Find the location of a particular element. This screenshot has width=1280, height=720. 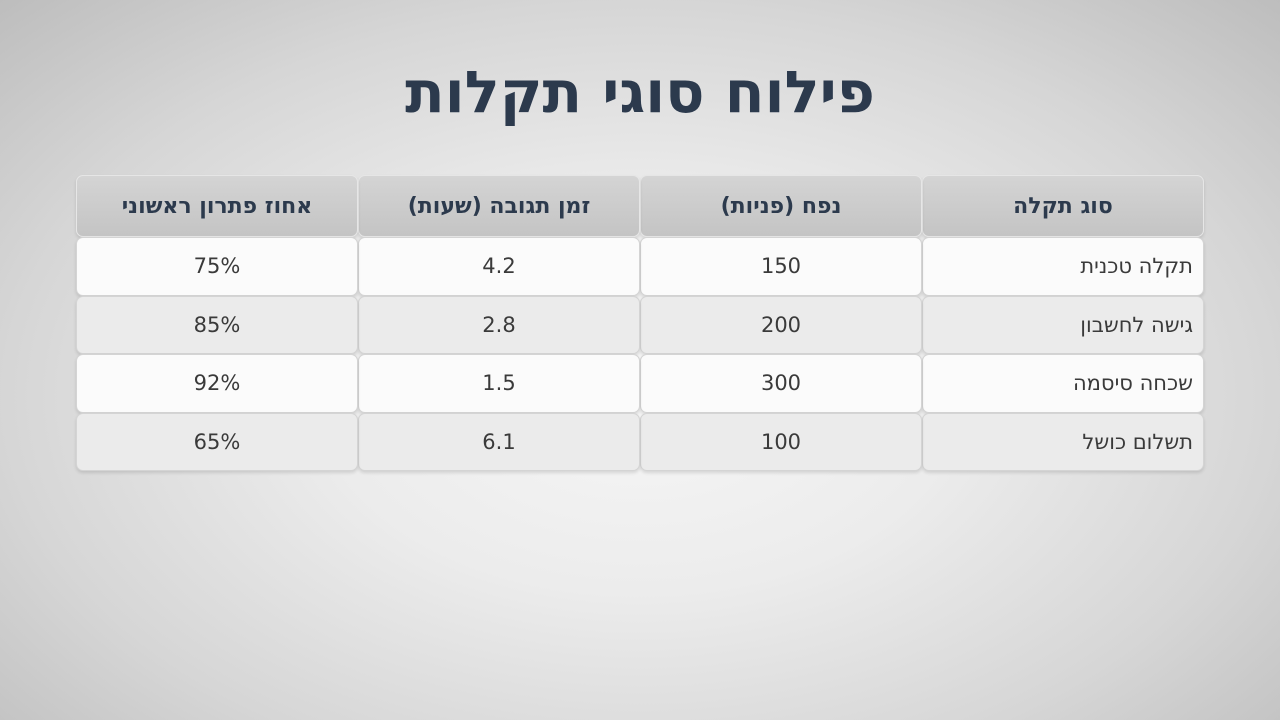

table-cell-response-time: 4.2 is located at coordinates (499, 266).